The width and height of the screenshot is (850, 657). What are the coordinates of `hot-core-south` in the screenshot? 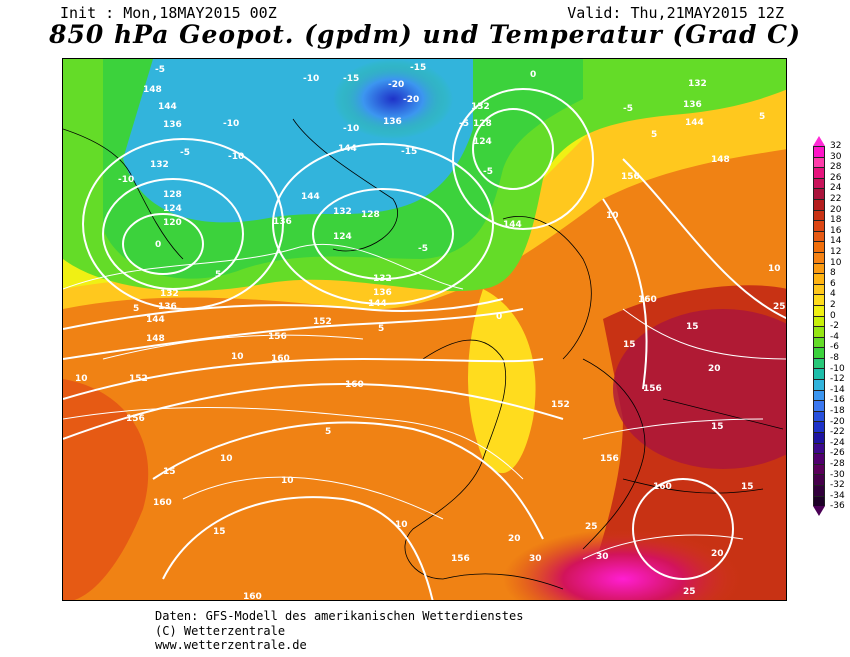 It's located at (623, 564).